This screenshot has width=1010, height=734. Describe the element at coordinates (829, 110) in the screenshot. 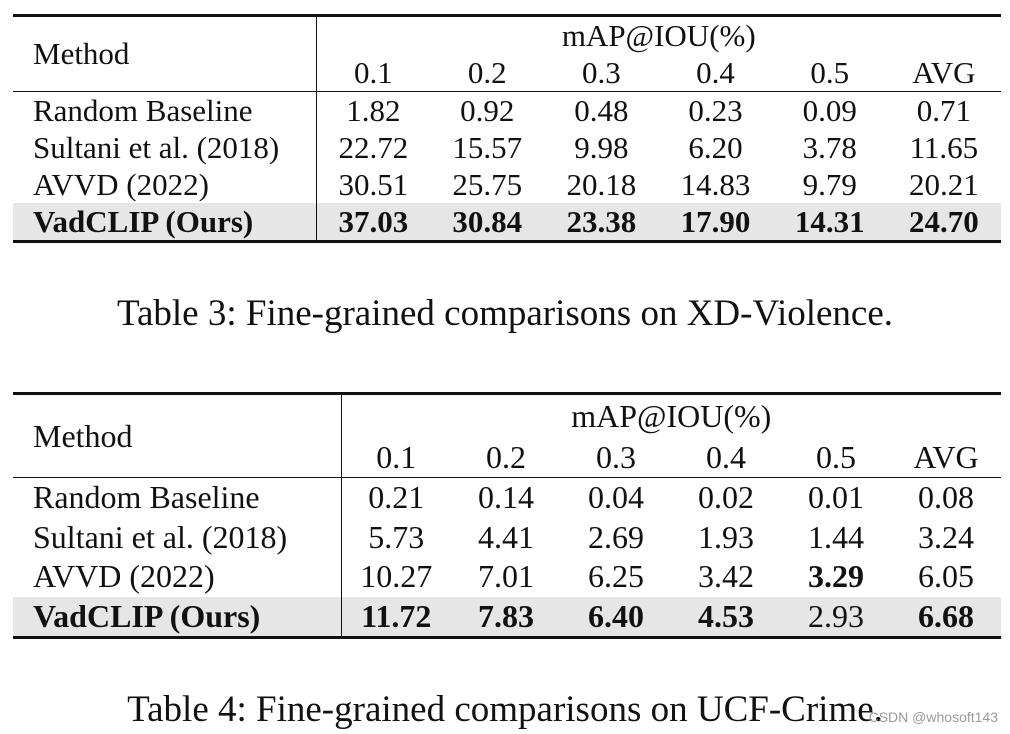

I see `value-cell: 0.09` at that location.